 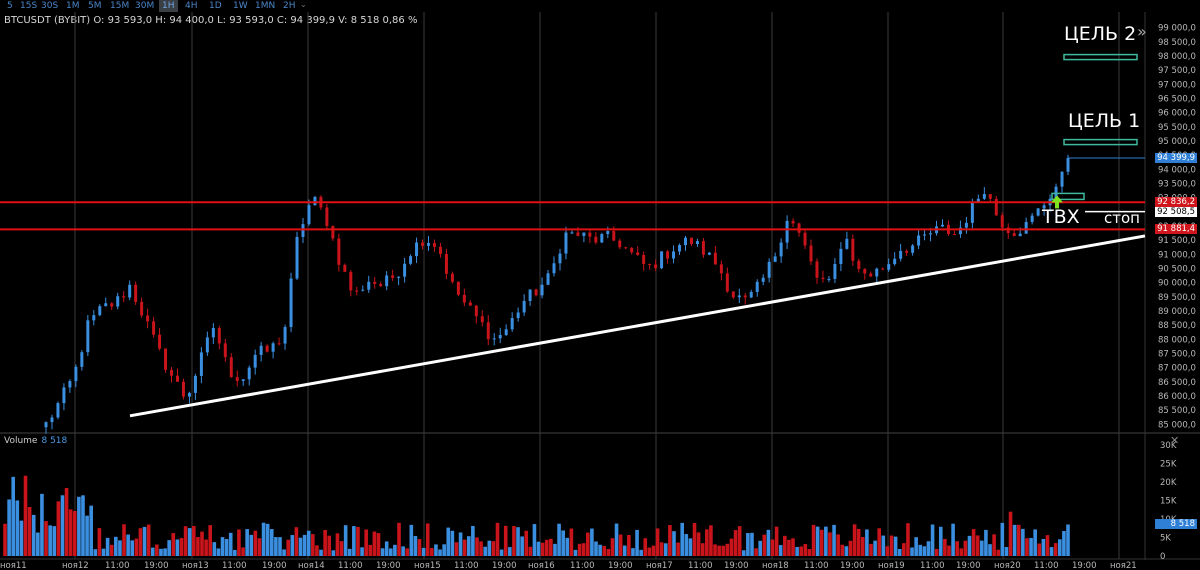 I want to click on chevron-down-icon: ⌄, so click(x=303, y=4).